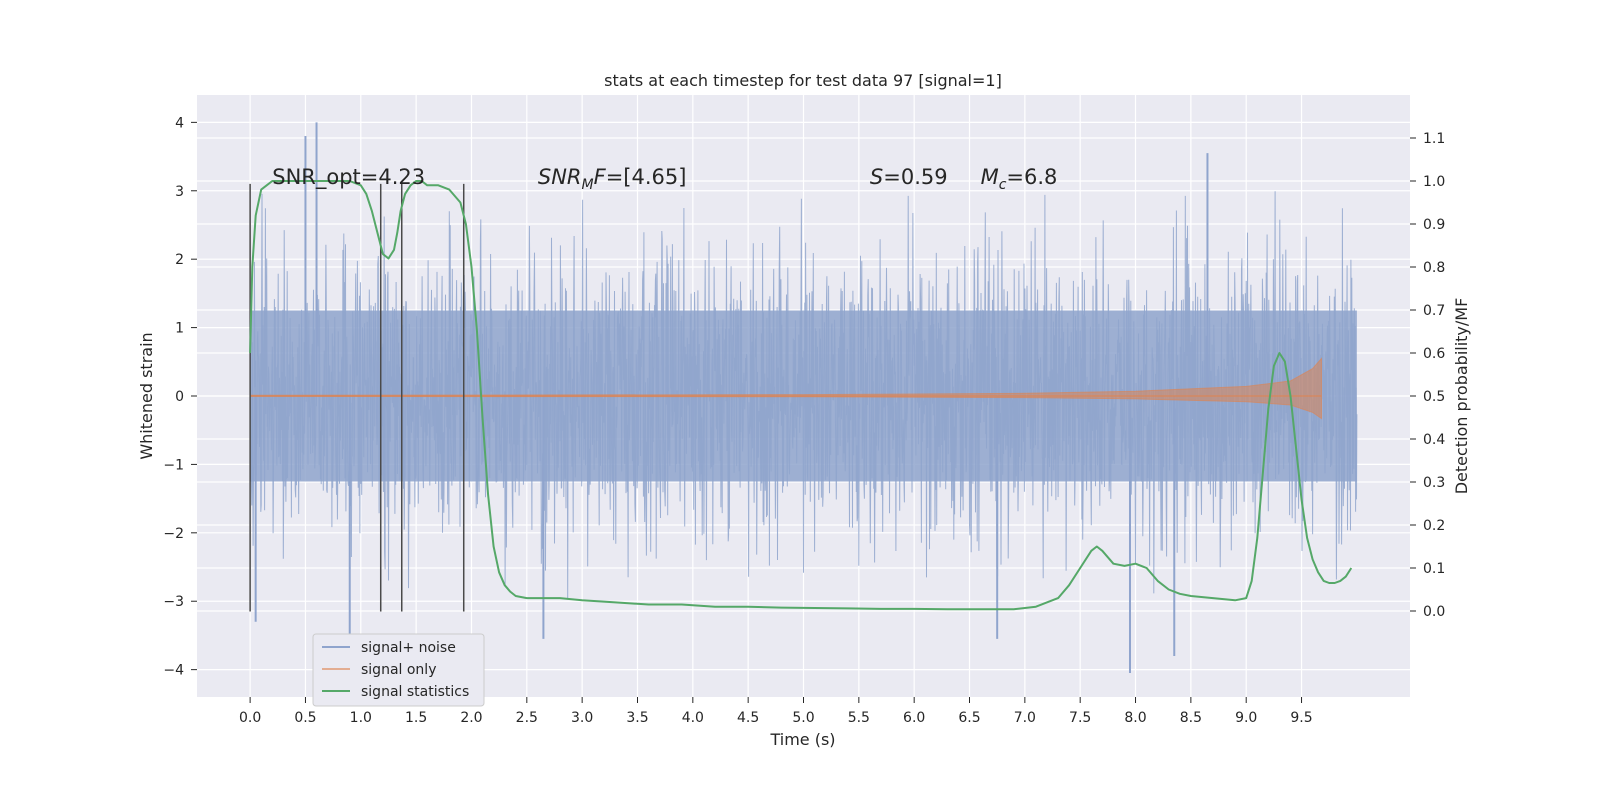  What do you see at coordinates (909, 177) in the screenshot?
I see `annotation: S=0.59` at bounding box center [909, 177].